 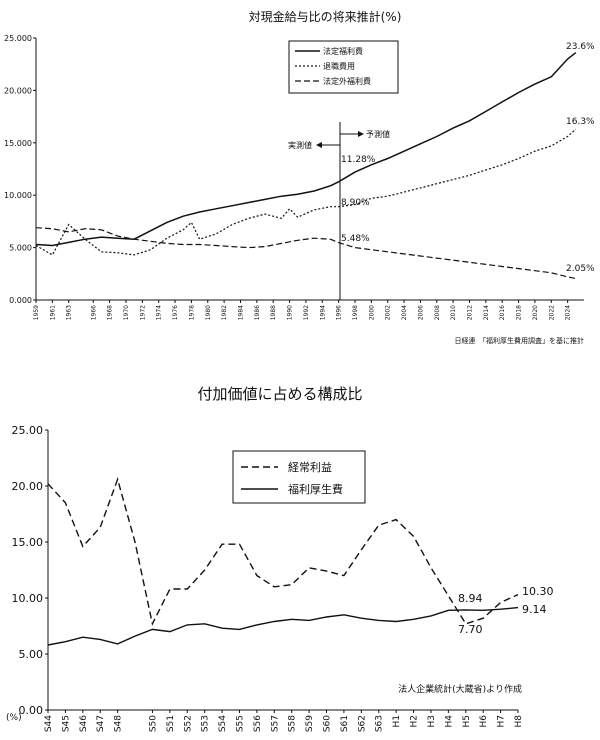 What do you see at coordinates (49, 723) in the screenshot?
I see `chart2-x-tick-label: S44` at bounding box center [49, 723].